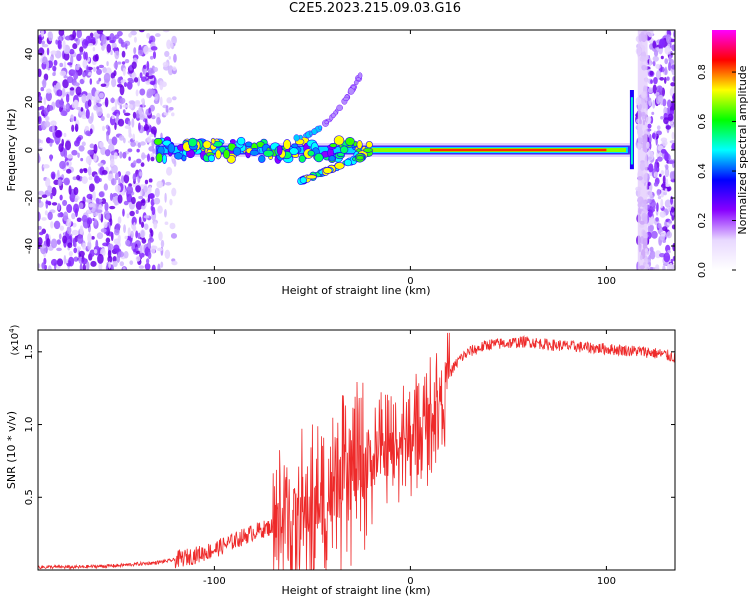  Describe the element at coordinates (29, 497) in the screenshot. I see `y-tick-label: 0.5` at that location.